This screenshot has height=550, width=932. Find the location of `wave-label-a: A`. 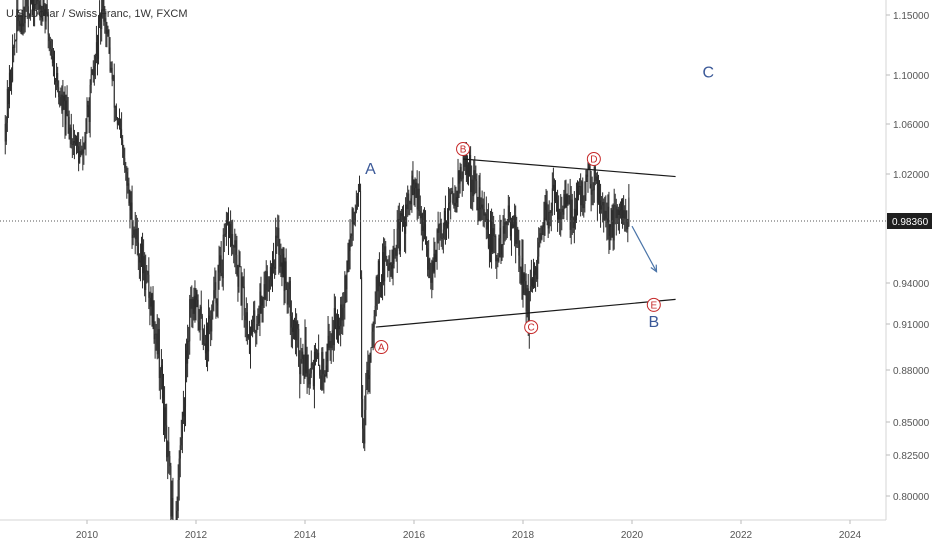

wave-label-a: A is located at coordinates (370, 169).